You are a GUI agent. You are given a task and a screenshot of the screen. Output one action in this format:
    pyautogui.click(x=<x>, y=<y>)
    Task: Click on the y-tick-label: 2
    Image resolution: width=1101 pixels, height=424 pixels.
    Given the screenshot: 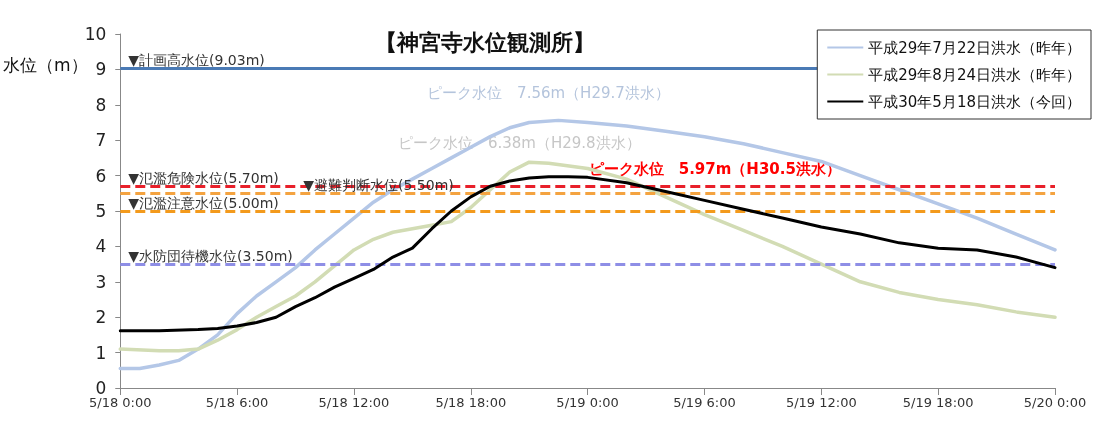 What is the action you would take?
    pyautogui.click(x=101, y=317)
    